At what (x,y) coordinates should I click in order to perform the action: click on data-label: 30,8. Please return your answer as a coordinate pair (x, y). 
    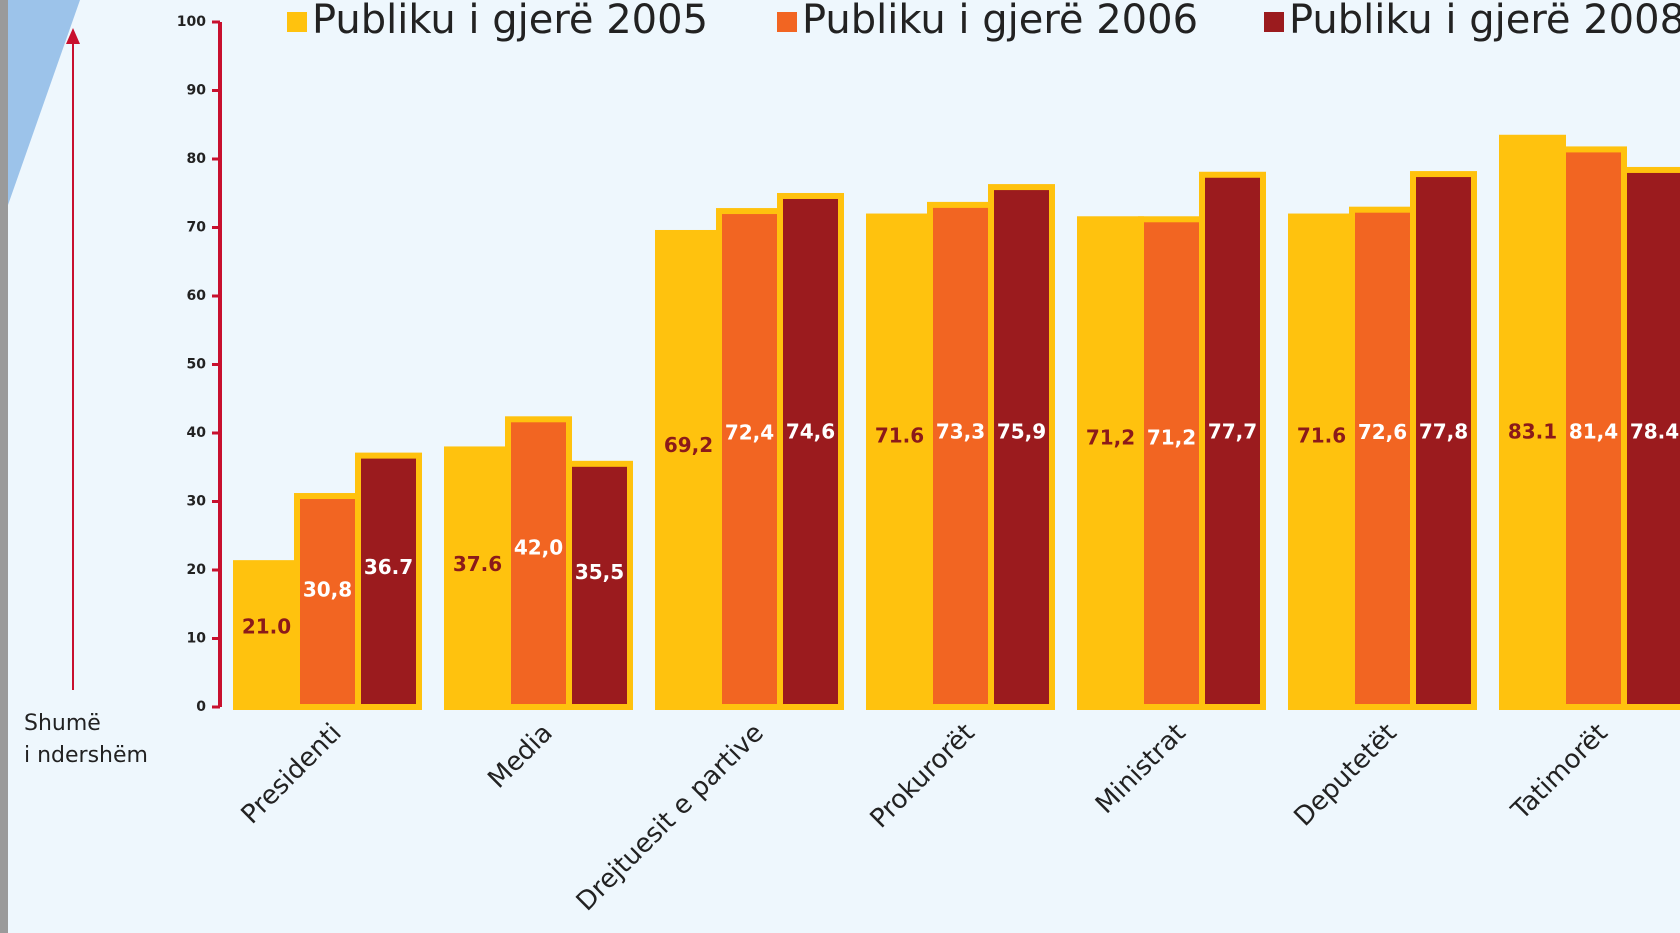
    Looking at the image, I should click on (327, 589).